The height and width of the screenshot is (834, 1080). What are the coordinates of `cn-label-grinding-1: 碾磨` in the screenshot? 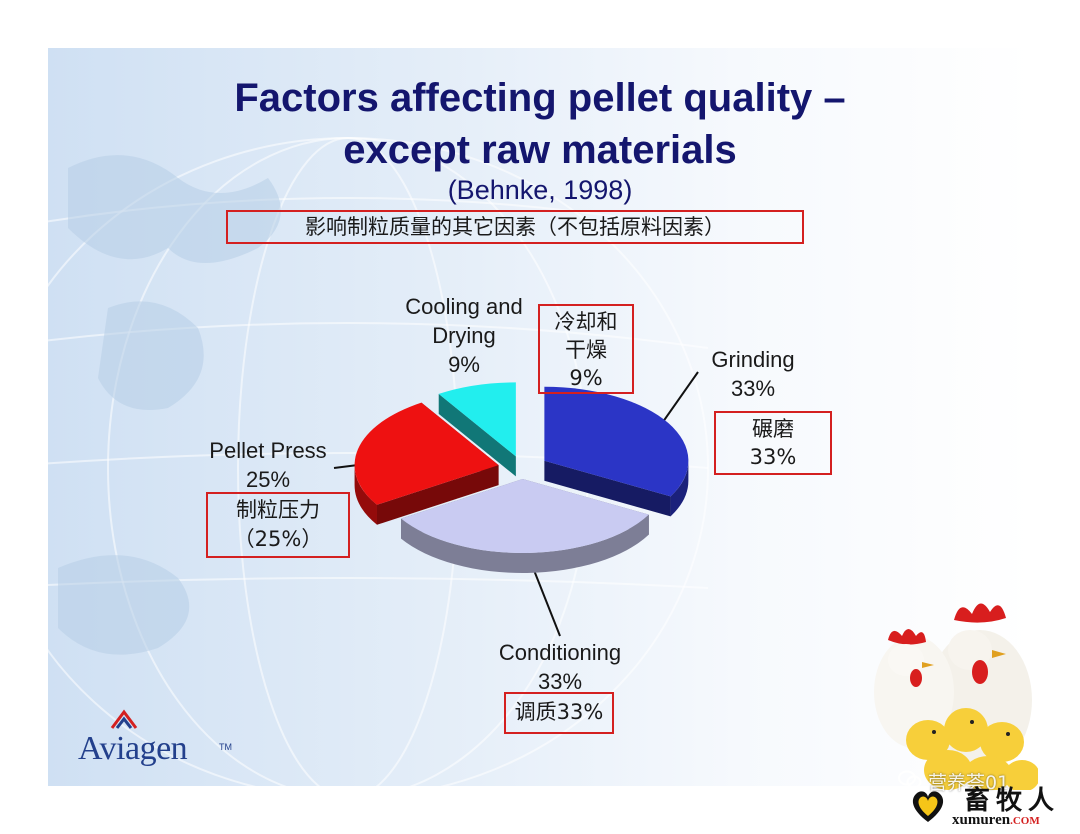 It's located at (773, 429).